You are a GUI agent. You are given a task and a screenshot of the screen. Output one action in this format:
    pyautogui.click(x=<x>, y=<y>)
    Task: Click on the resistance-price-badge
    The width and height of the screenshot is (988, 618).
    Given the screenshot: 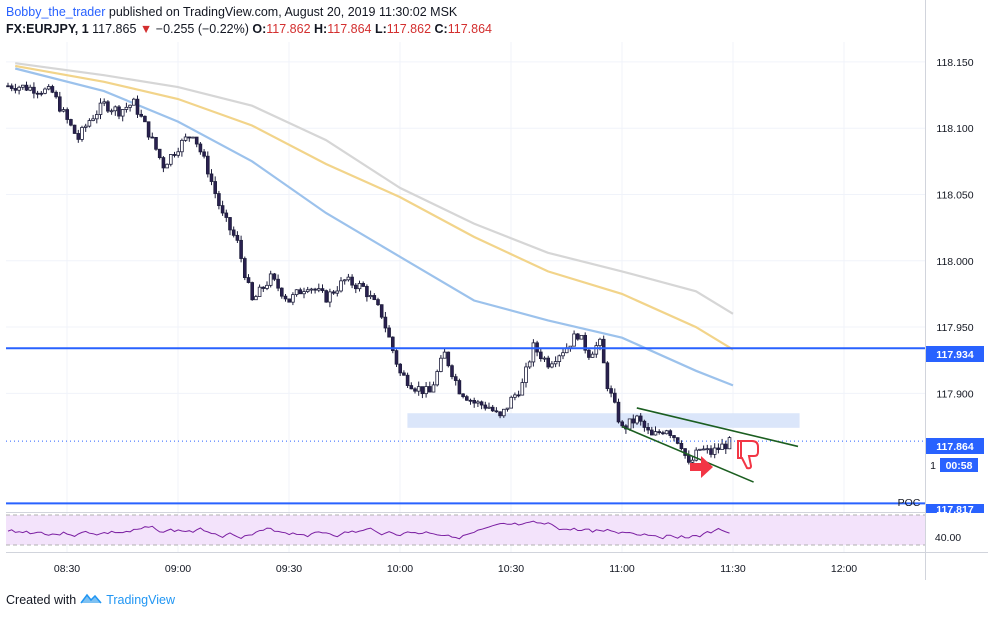 What is the action you would take?
    pyautogui.click(x=955, y=354)
    